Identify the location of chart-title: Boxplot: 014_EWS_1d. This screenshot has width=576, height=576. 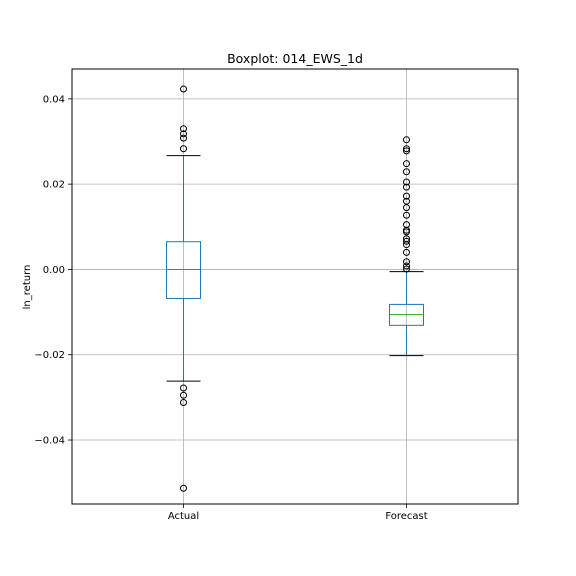
(295, 58).